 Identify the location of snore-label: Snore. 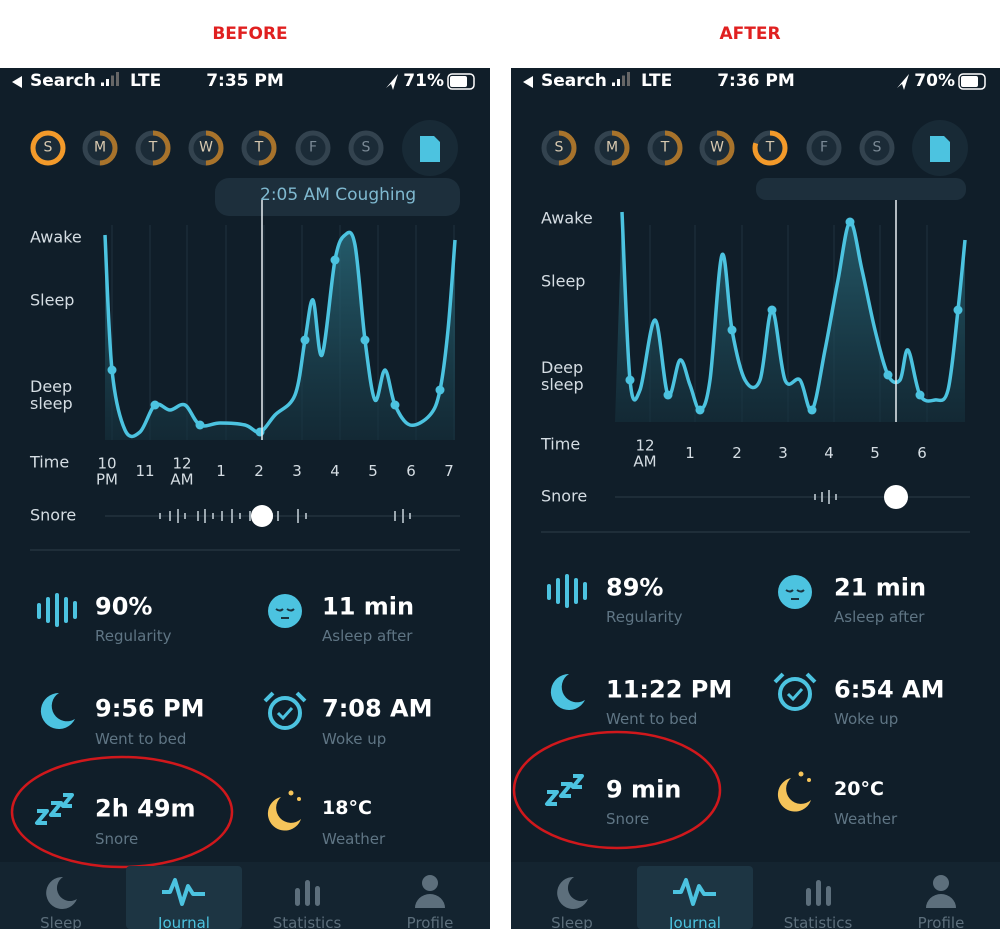
(564, 496).